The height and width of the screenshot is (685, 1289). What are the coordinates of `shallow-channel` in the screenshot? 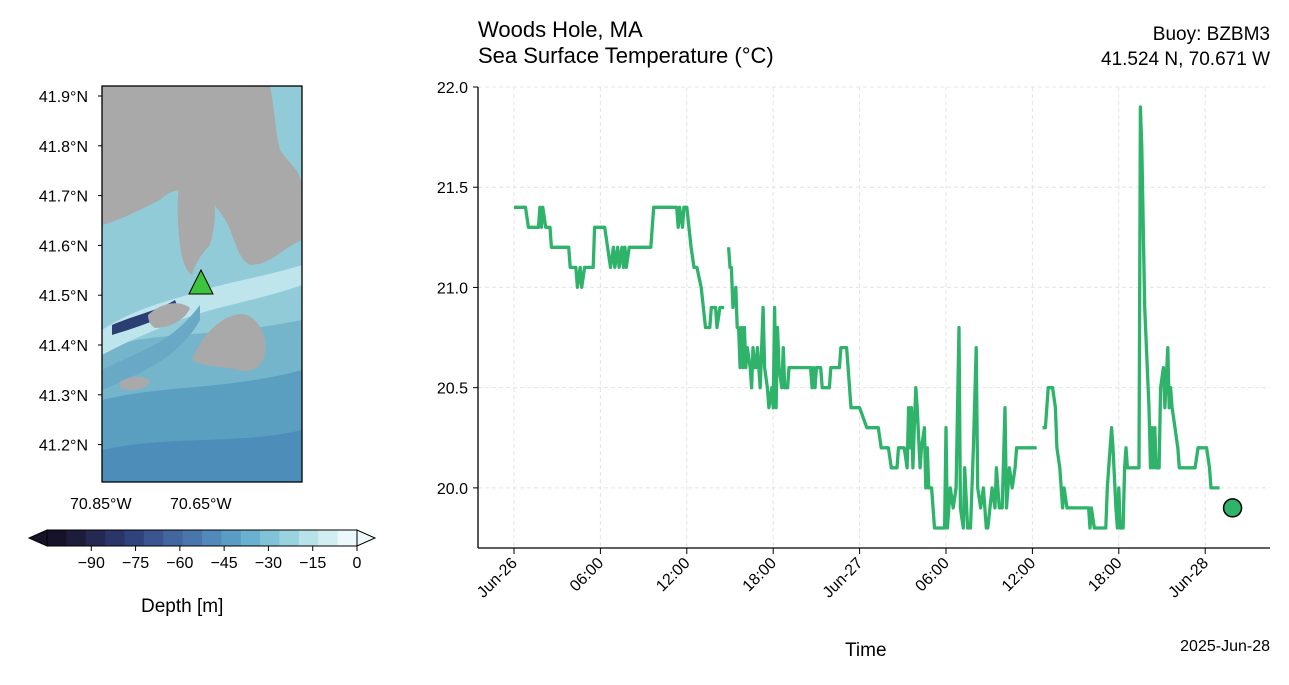 It's located at (202, 310).